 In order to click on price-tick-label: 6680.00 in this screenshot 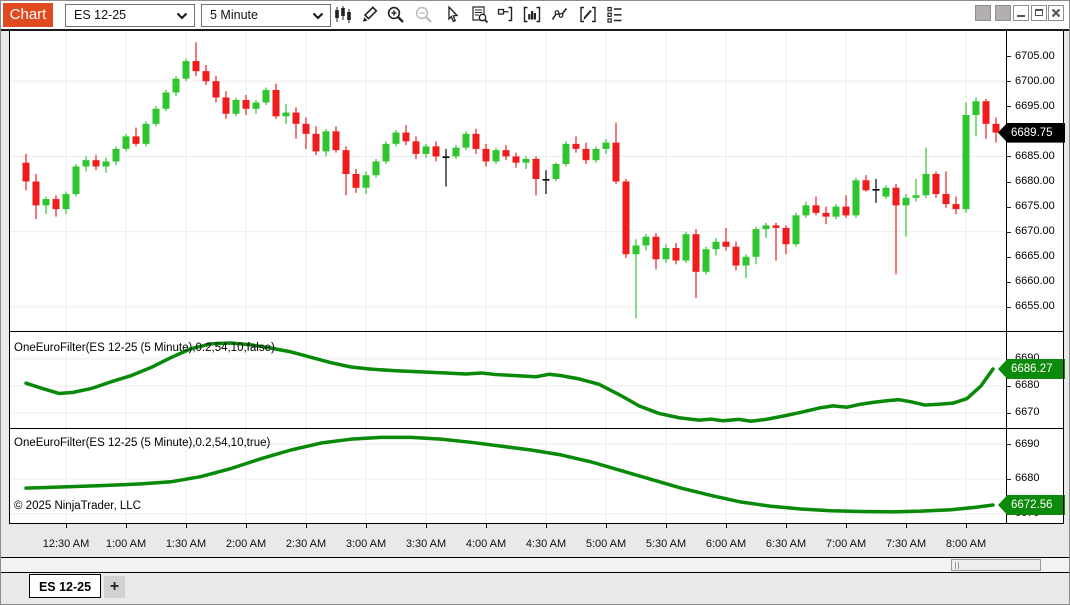, I will do `click(1035, 181)`.